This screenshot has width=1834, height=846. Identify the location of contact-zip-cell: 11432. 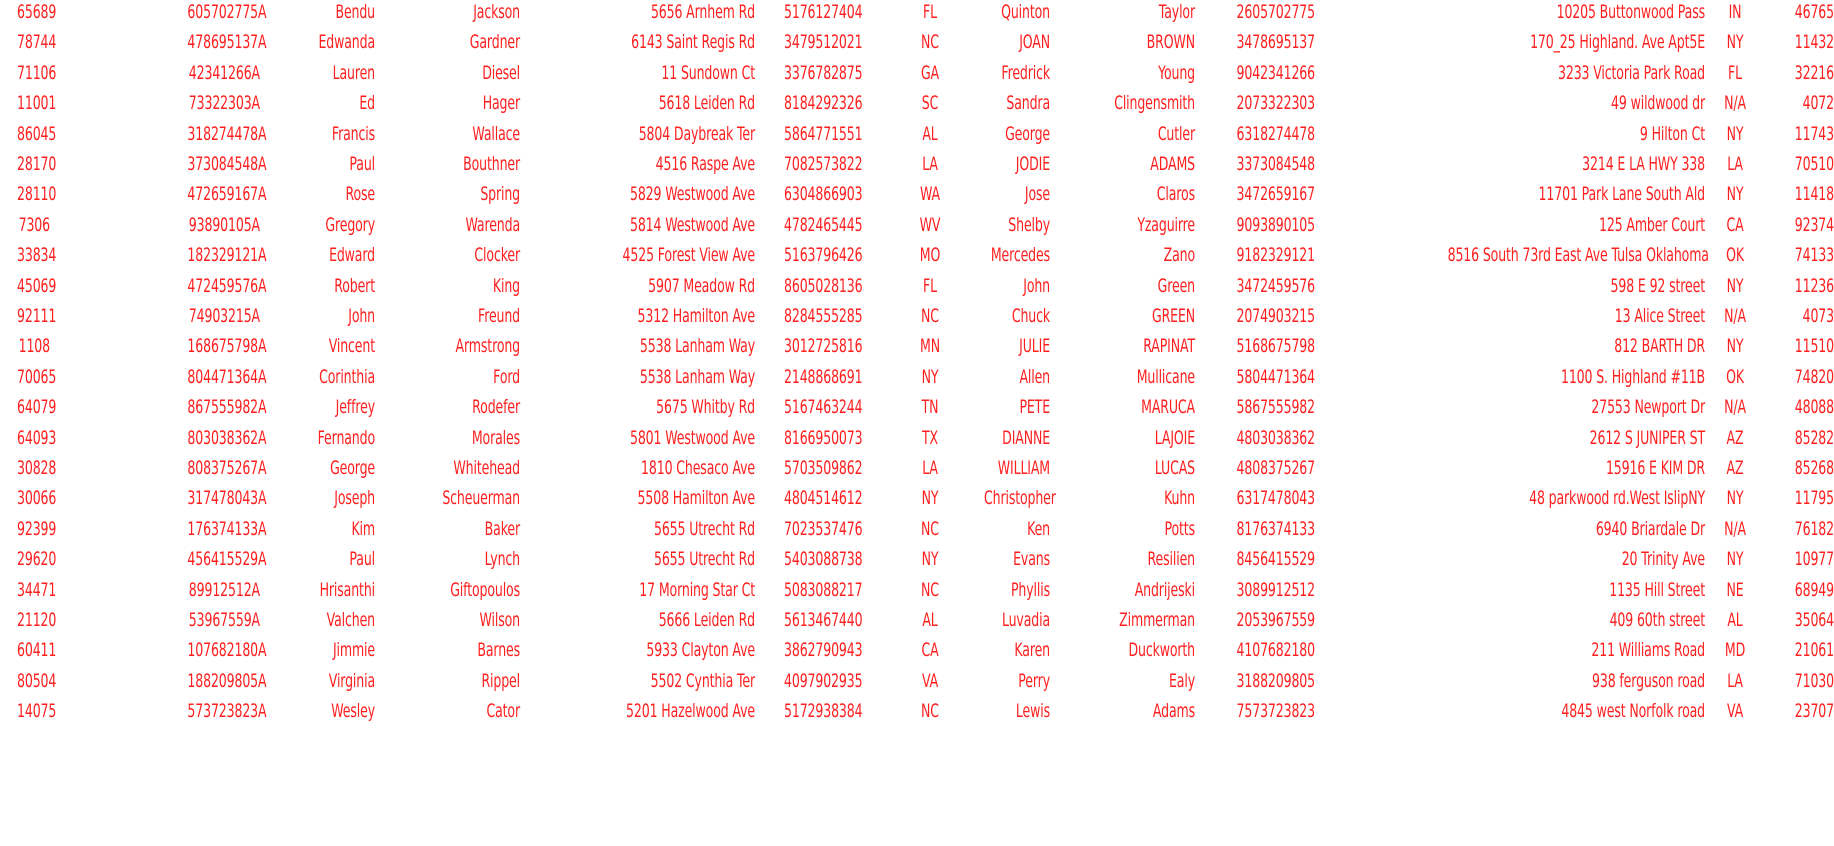
(1814, 42).